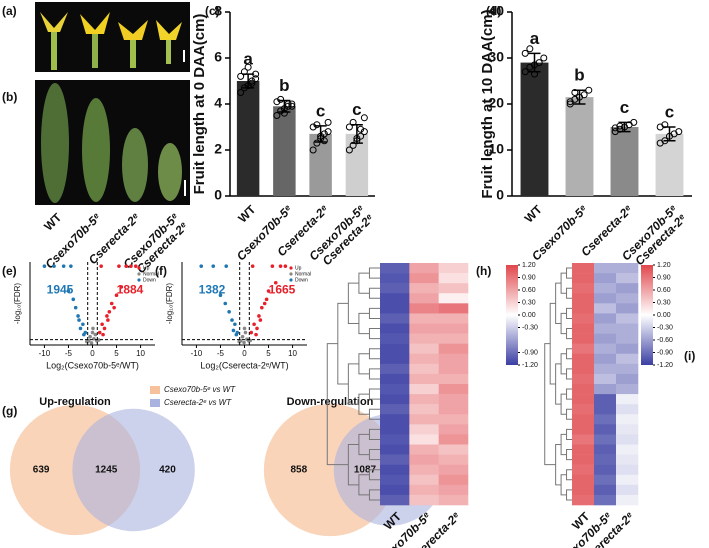 Image resolution: width=709 pixels, height=548 pixels. I want to click on x-tick-label: 0, so click(244, 353).